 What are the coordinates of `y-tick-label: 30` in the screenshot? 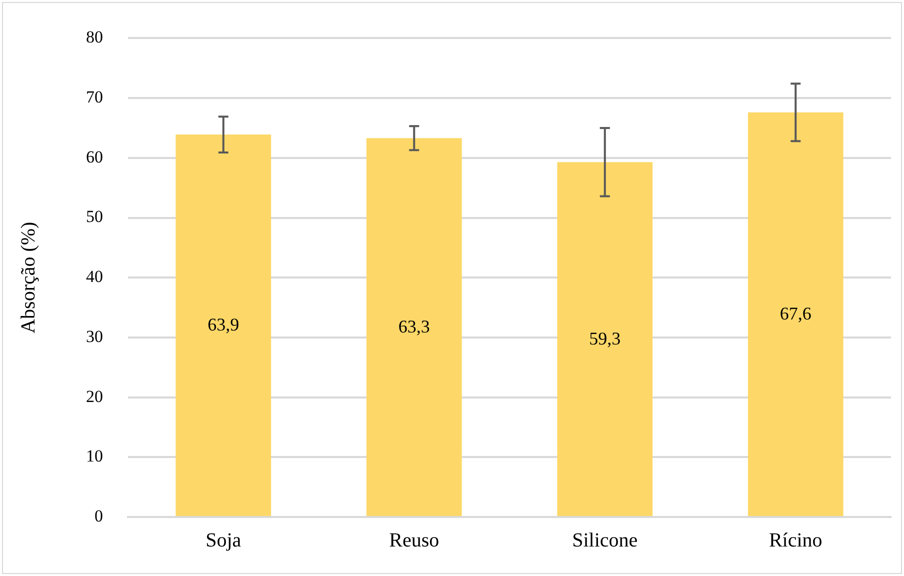 It's located at (94, 336).